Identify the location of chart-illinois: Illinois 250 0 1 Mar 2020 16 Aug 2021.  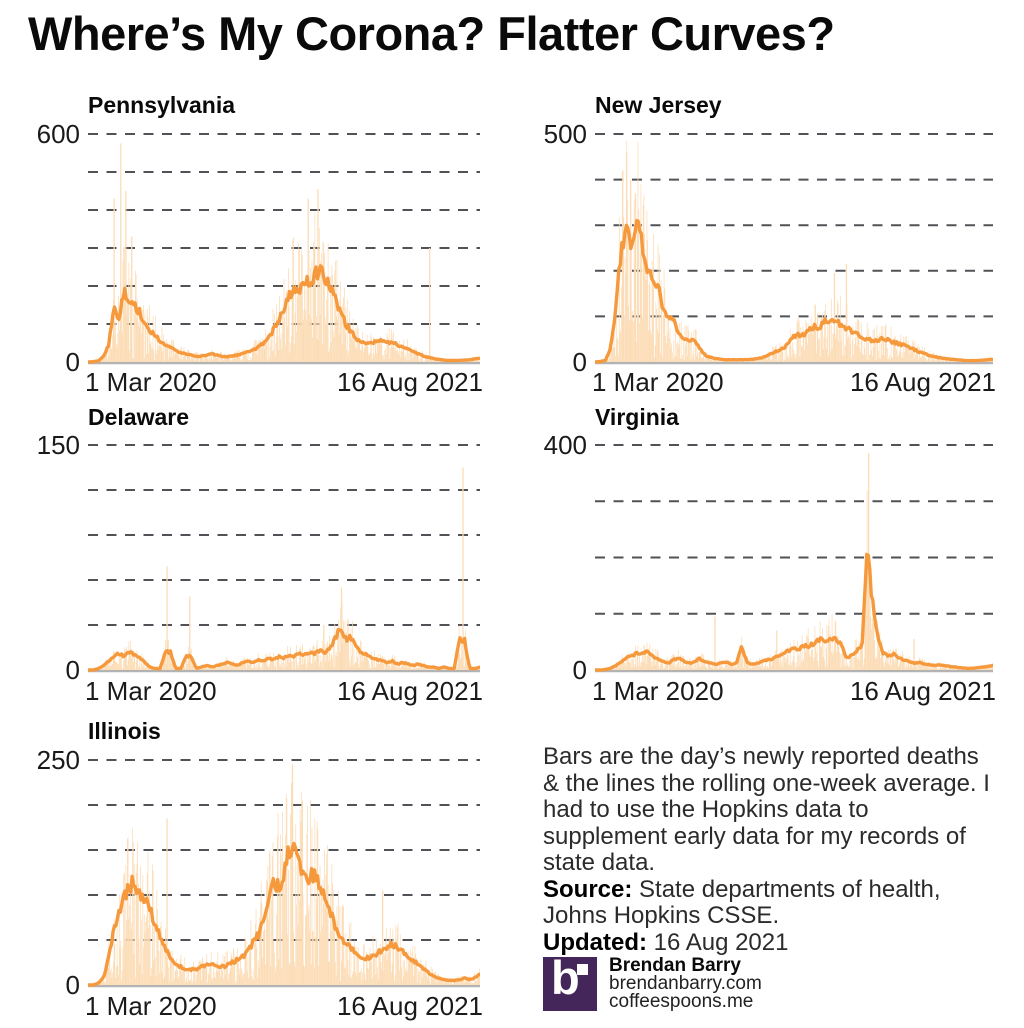
(256, 870).